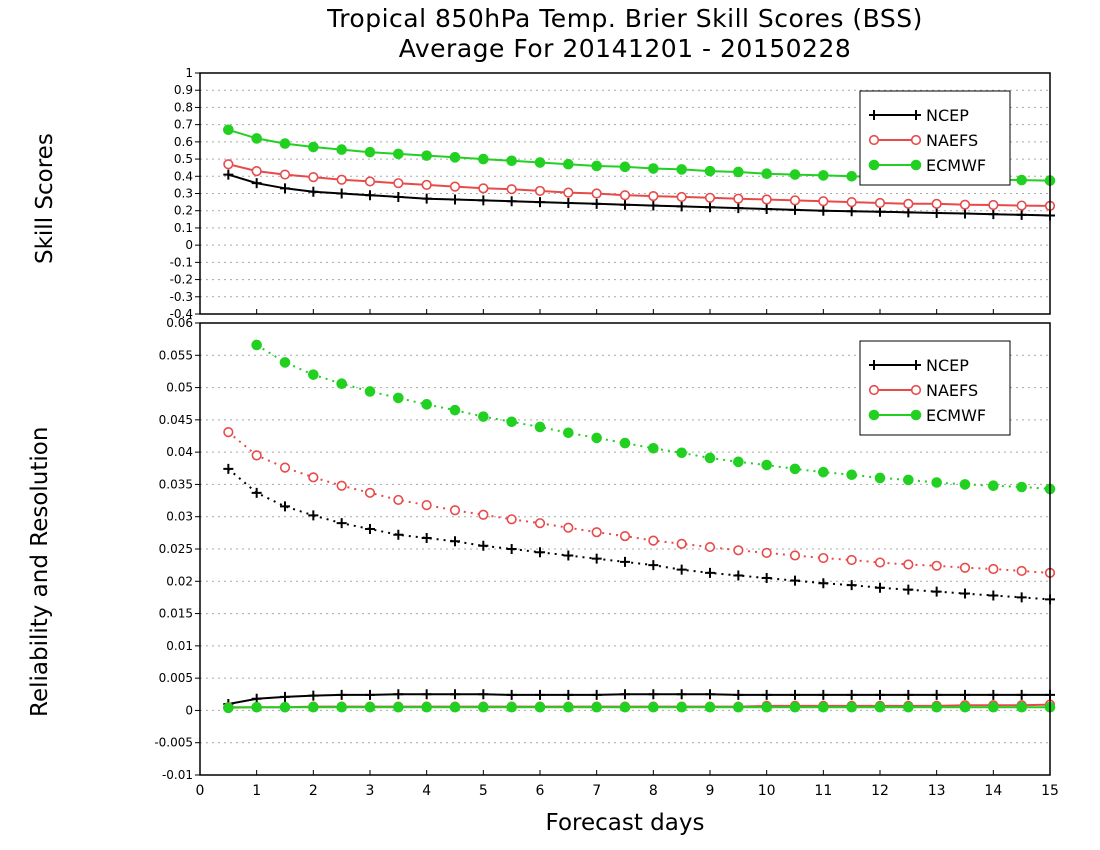 The image size is (1100, 850). Describe the element at coordinates (183, 107) in the screenshot. I see `y-tick-label: 0.8` at that location.